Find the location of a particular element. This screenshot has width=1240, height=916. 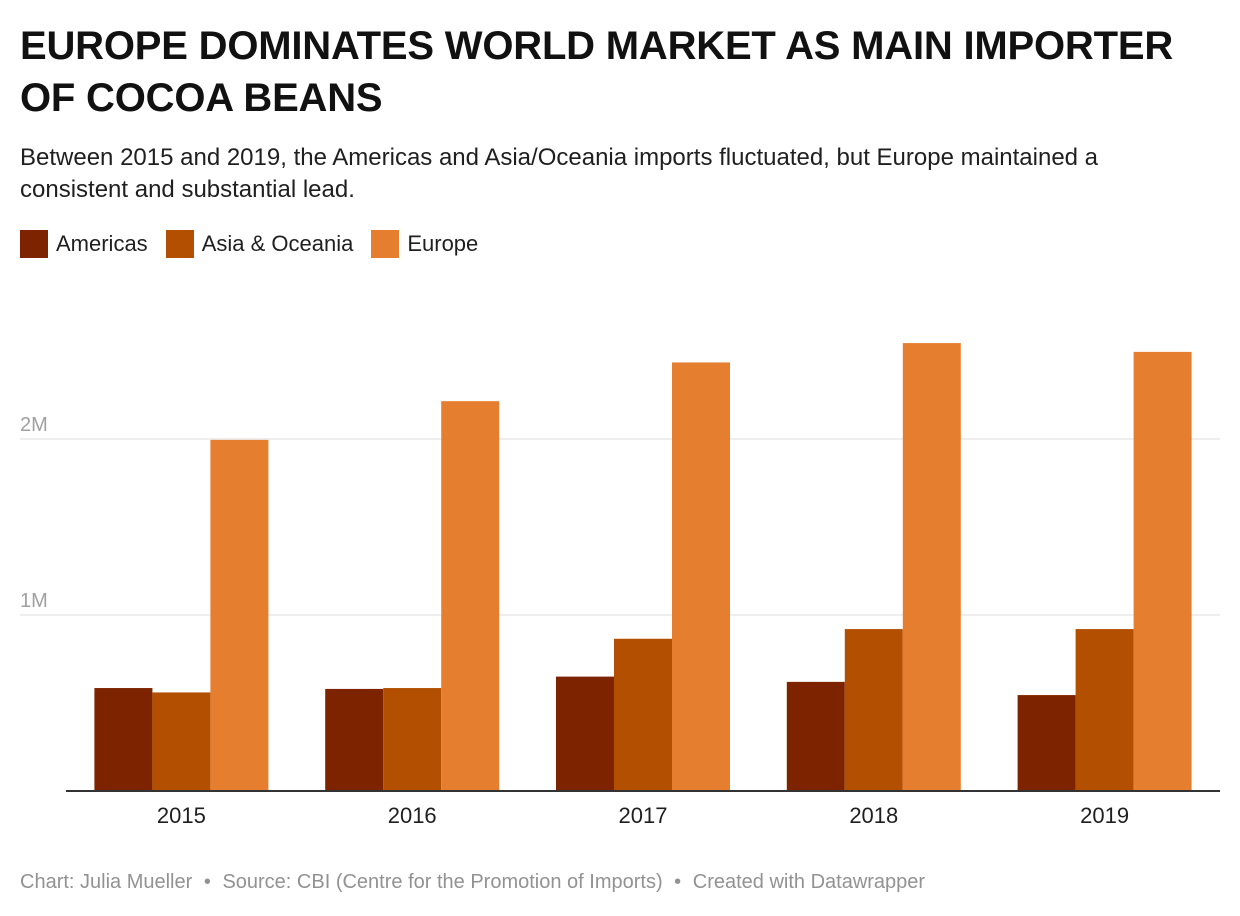

x-tick-label: 2019 is located at coordinates (1104, 815).